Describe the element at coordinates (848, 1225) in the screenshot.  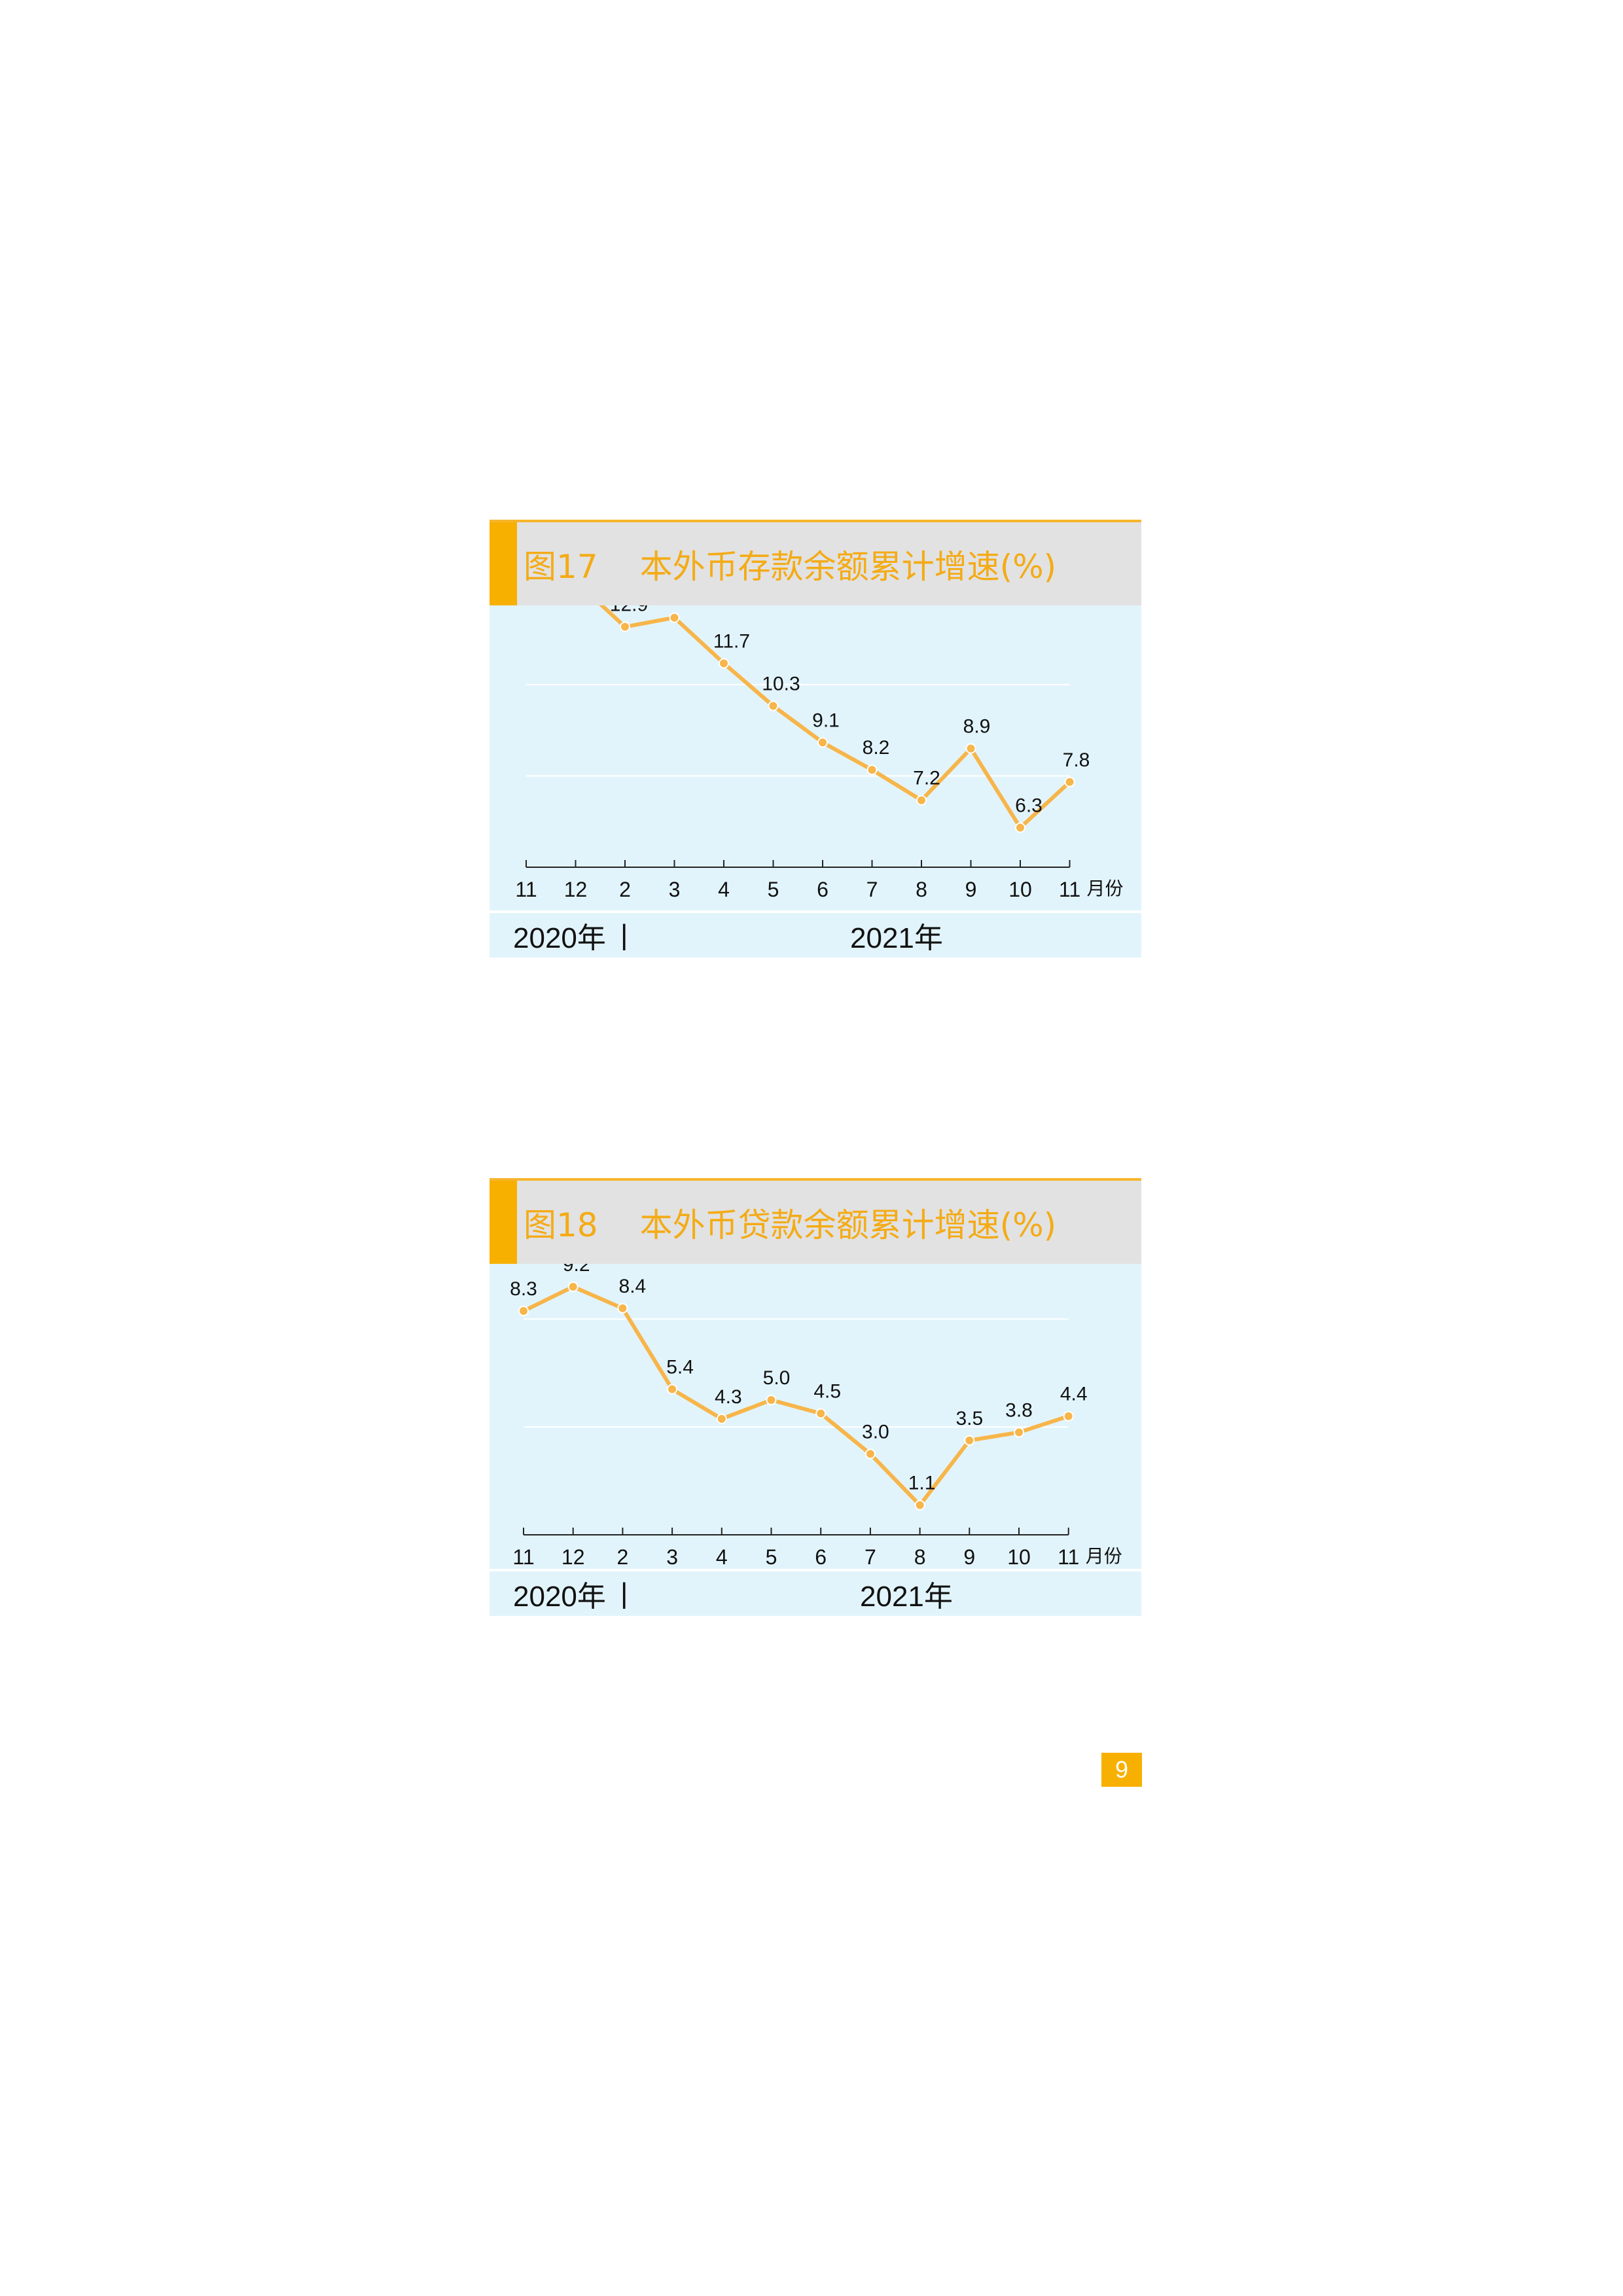
I see `chart-title-text: 本外币贷款余额累计增速(%)` at that location.